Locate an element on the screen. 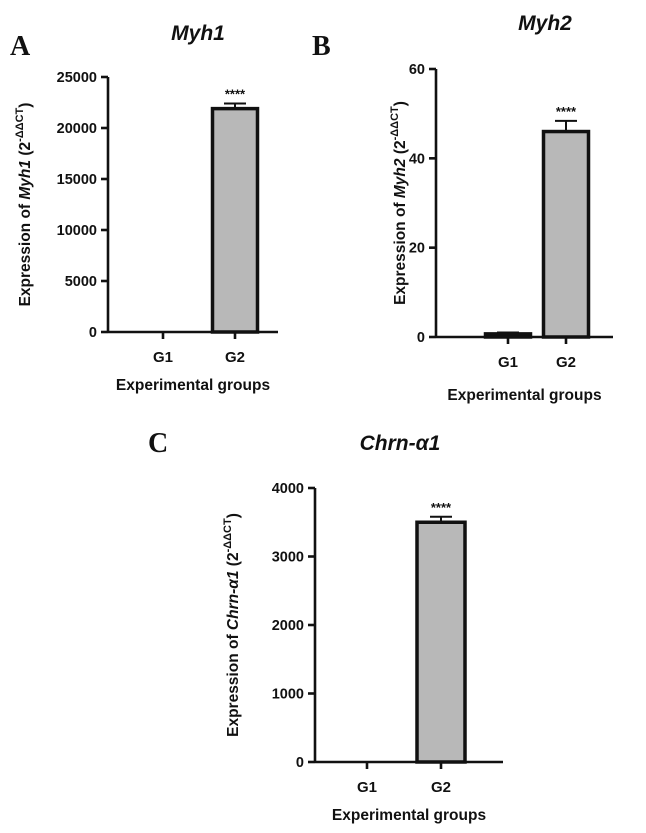  y-tick-label: 20000 is located at coordinates (77, 129).